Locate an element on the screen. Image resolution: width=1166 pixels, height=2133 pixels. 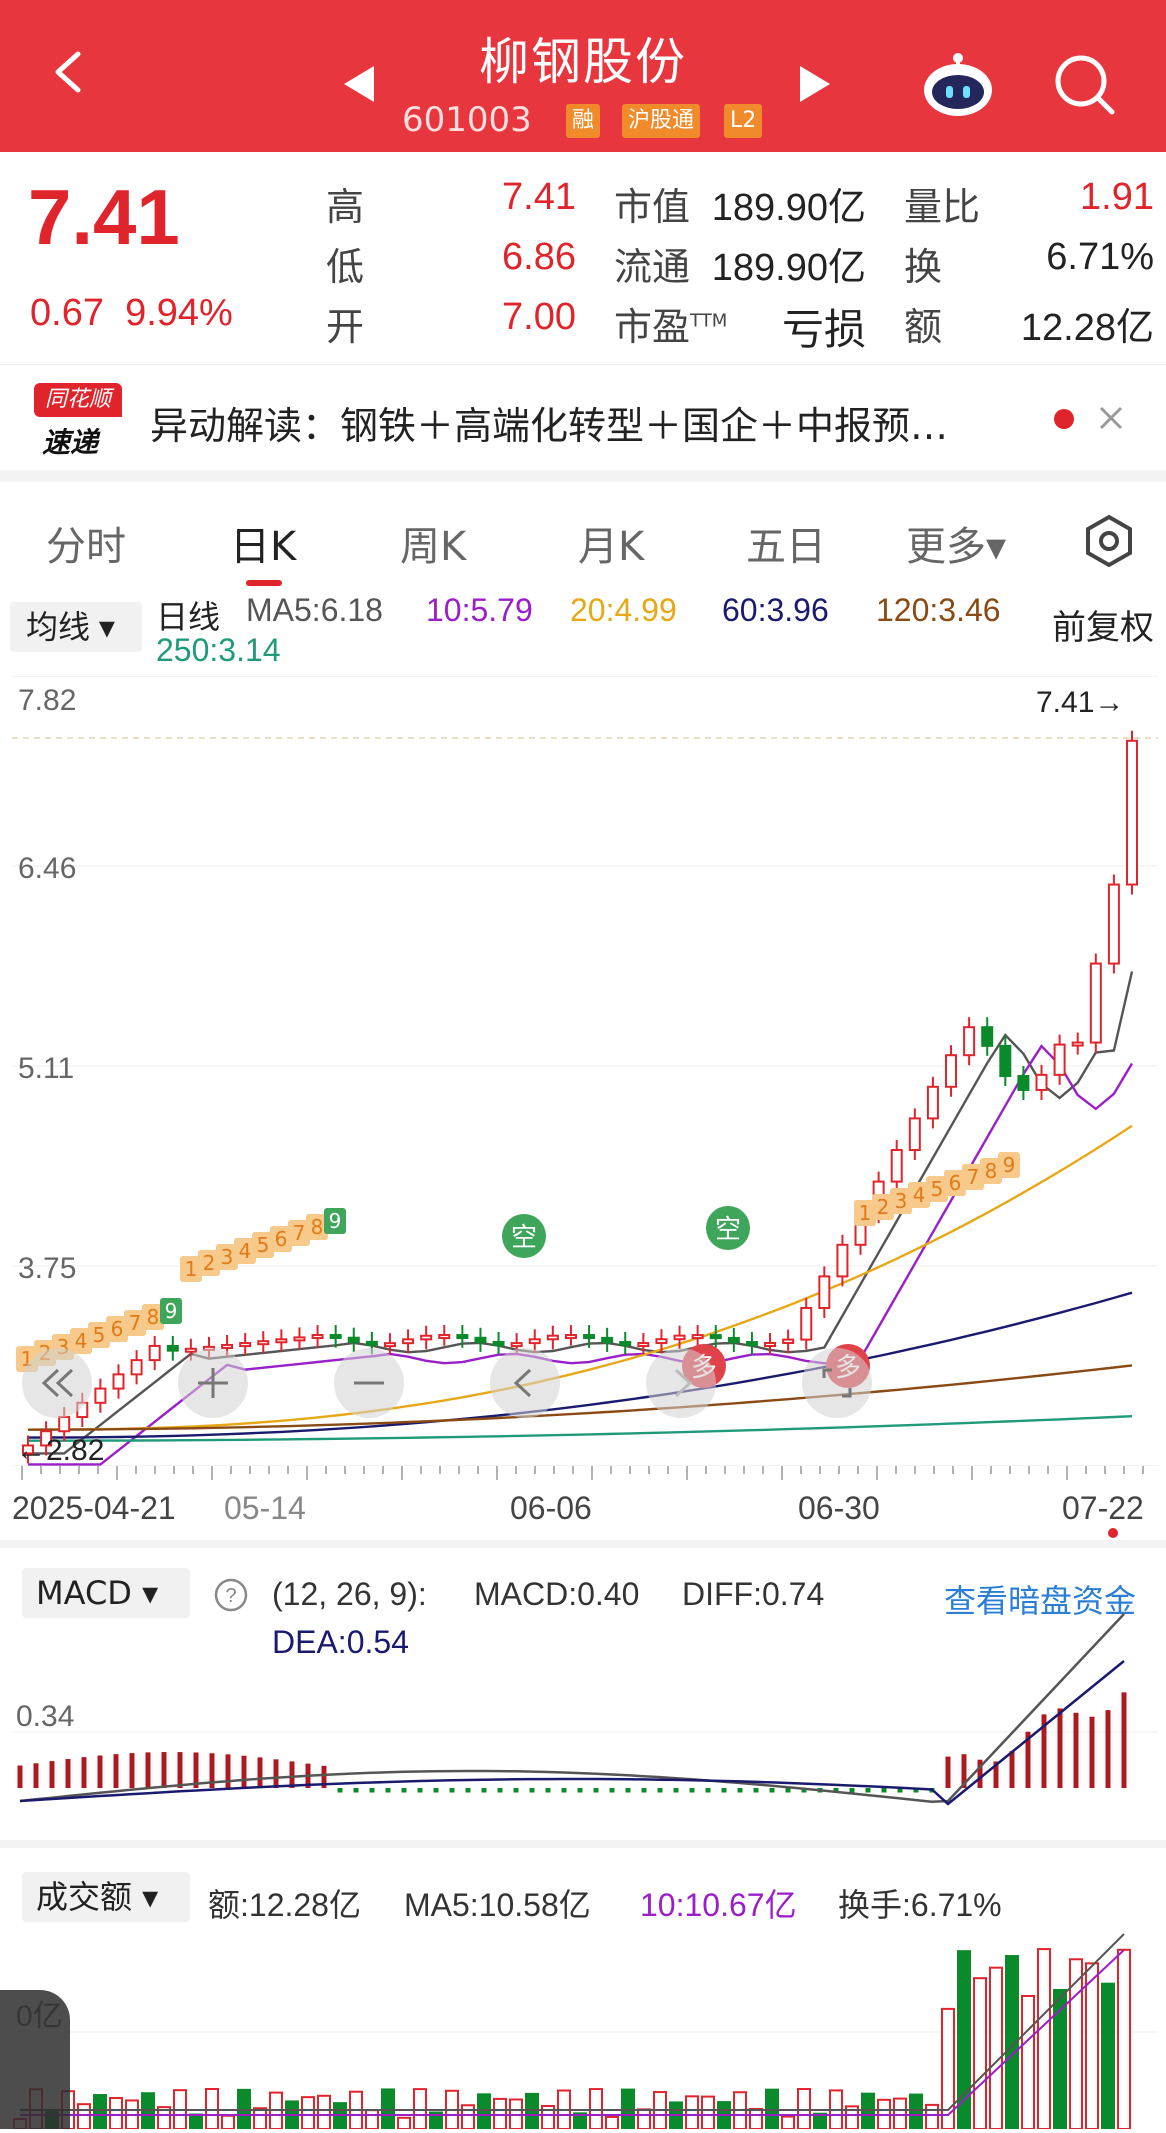
nine-turn-text: 6 is located at coordinates (281, 1239).